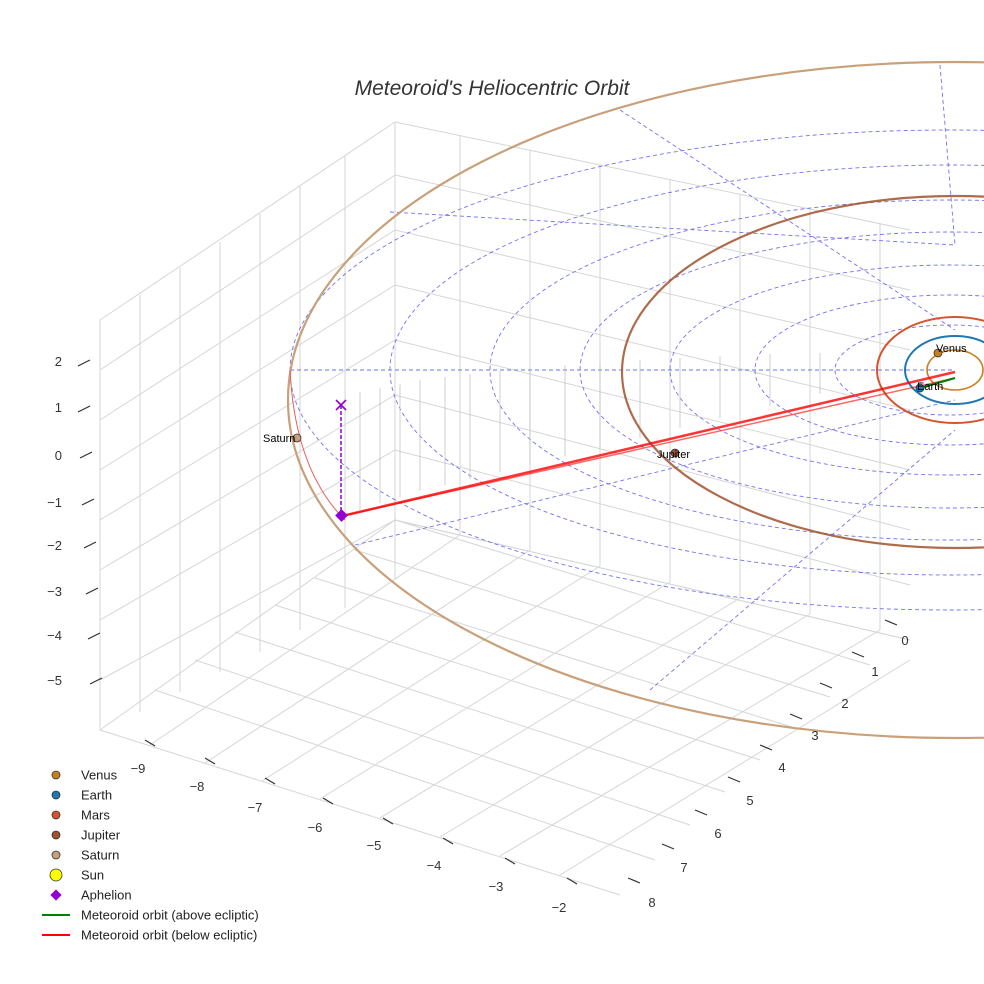 This screenshot has width=984, height=984. I want to click on legend-entry: Mars, so click(80, 815).